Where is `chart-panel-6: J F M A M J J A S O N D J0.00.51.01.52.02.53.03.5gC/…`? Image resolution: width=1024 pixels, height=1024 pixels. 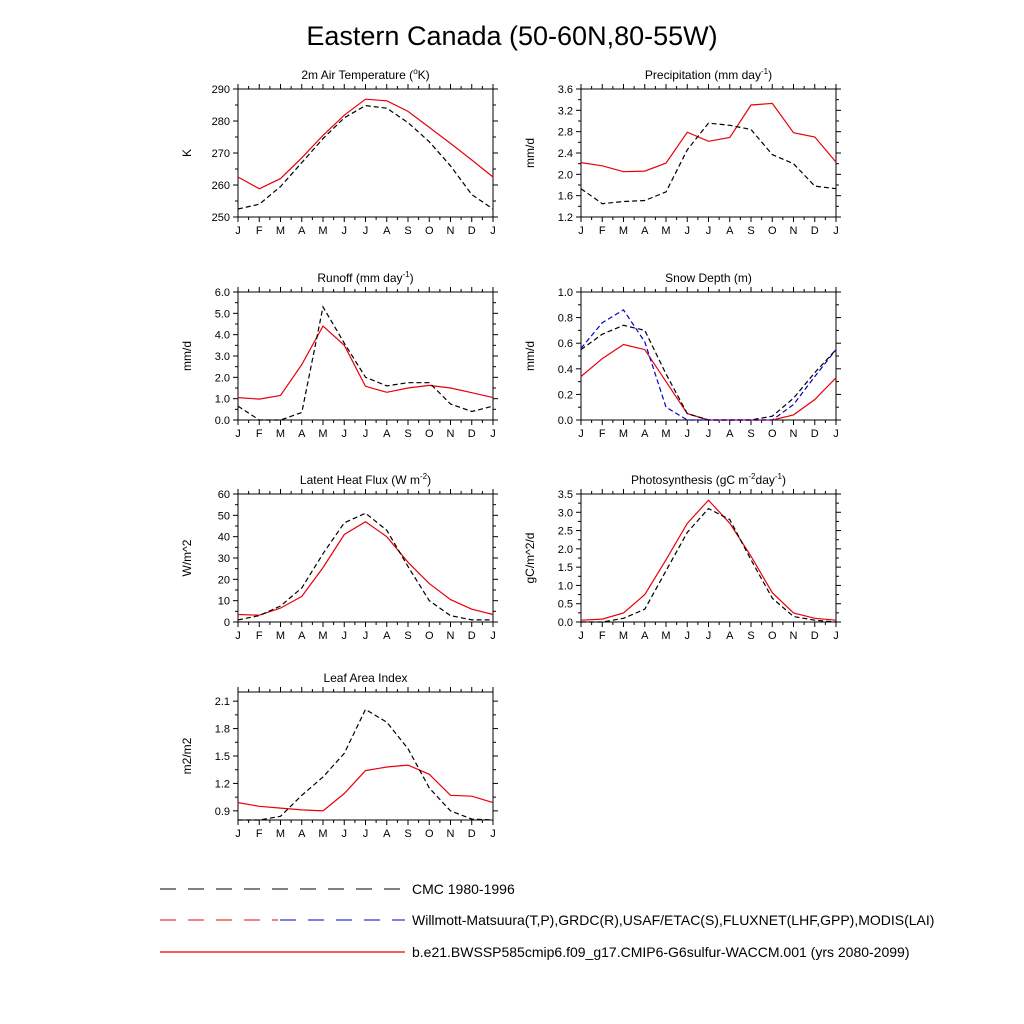 chart-panel-6: J F M A M J J A S O N D J0.00.51.01.52.02.53.03.5gC/… is located at coordinates (682, 557).